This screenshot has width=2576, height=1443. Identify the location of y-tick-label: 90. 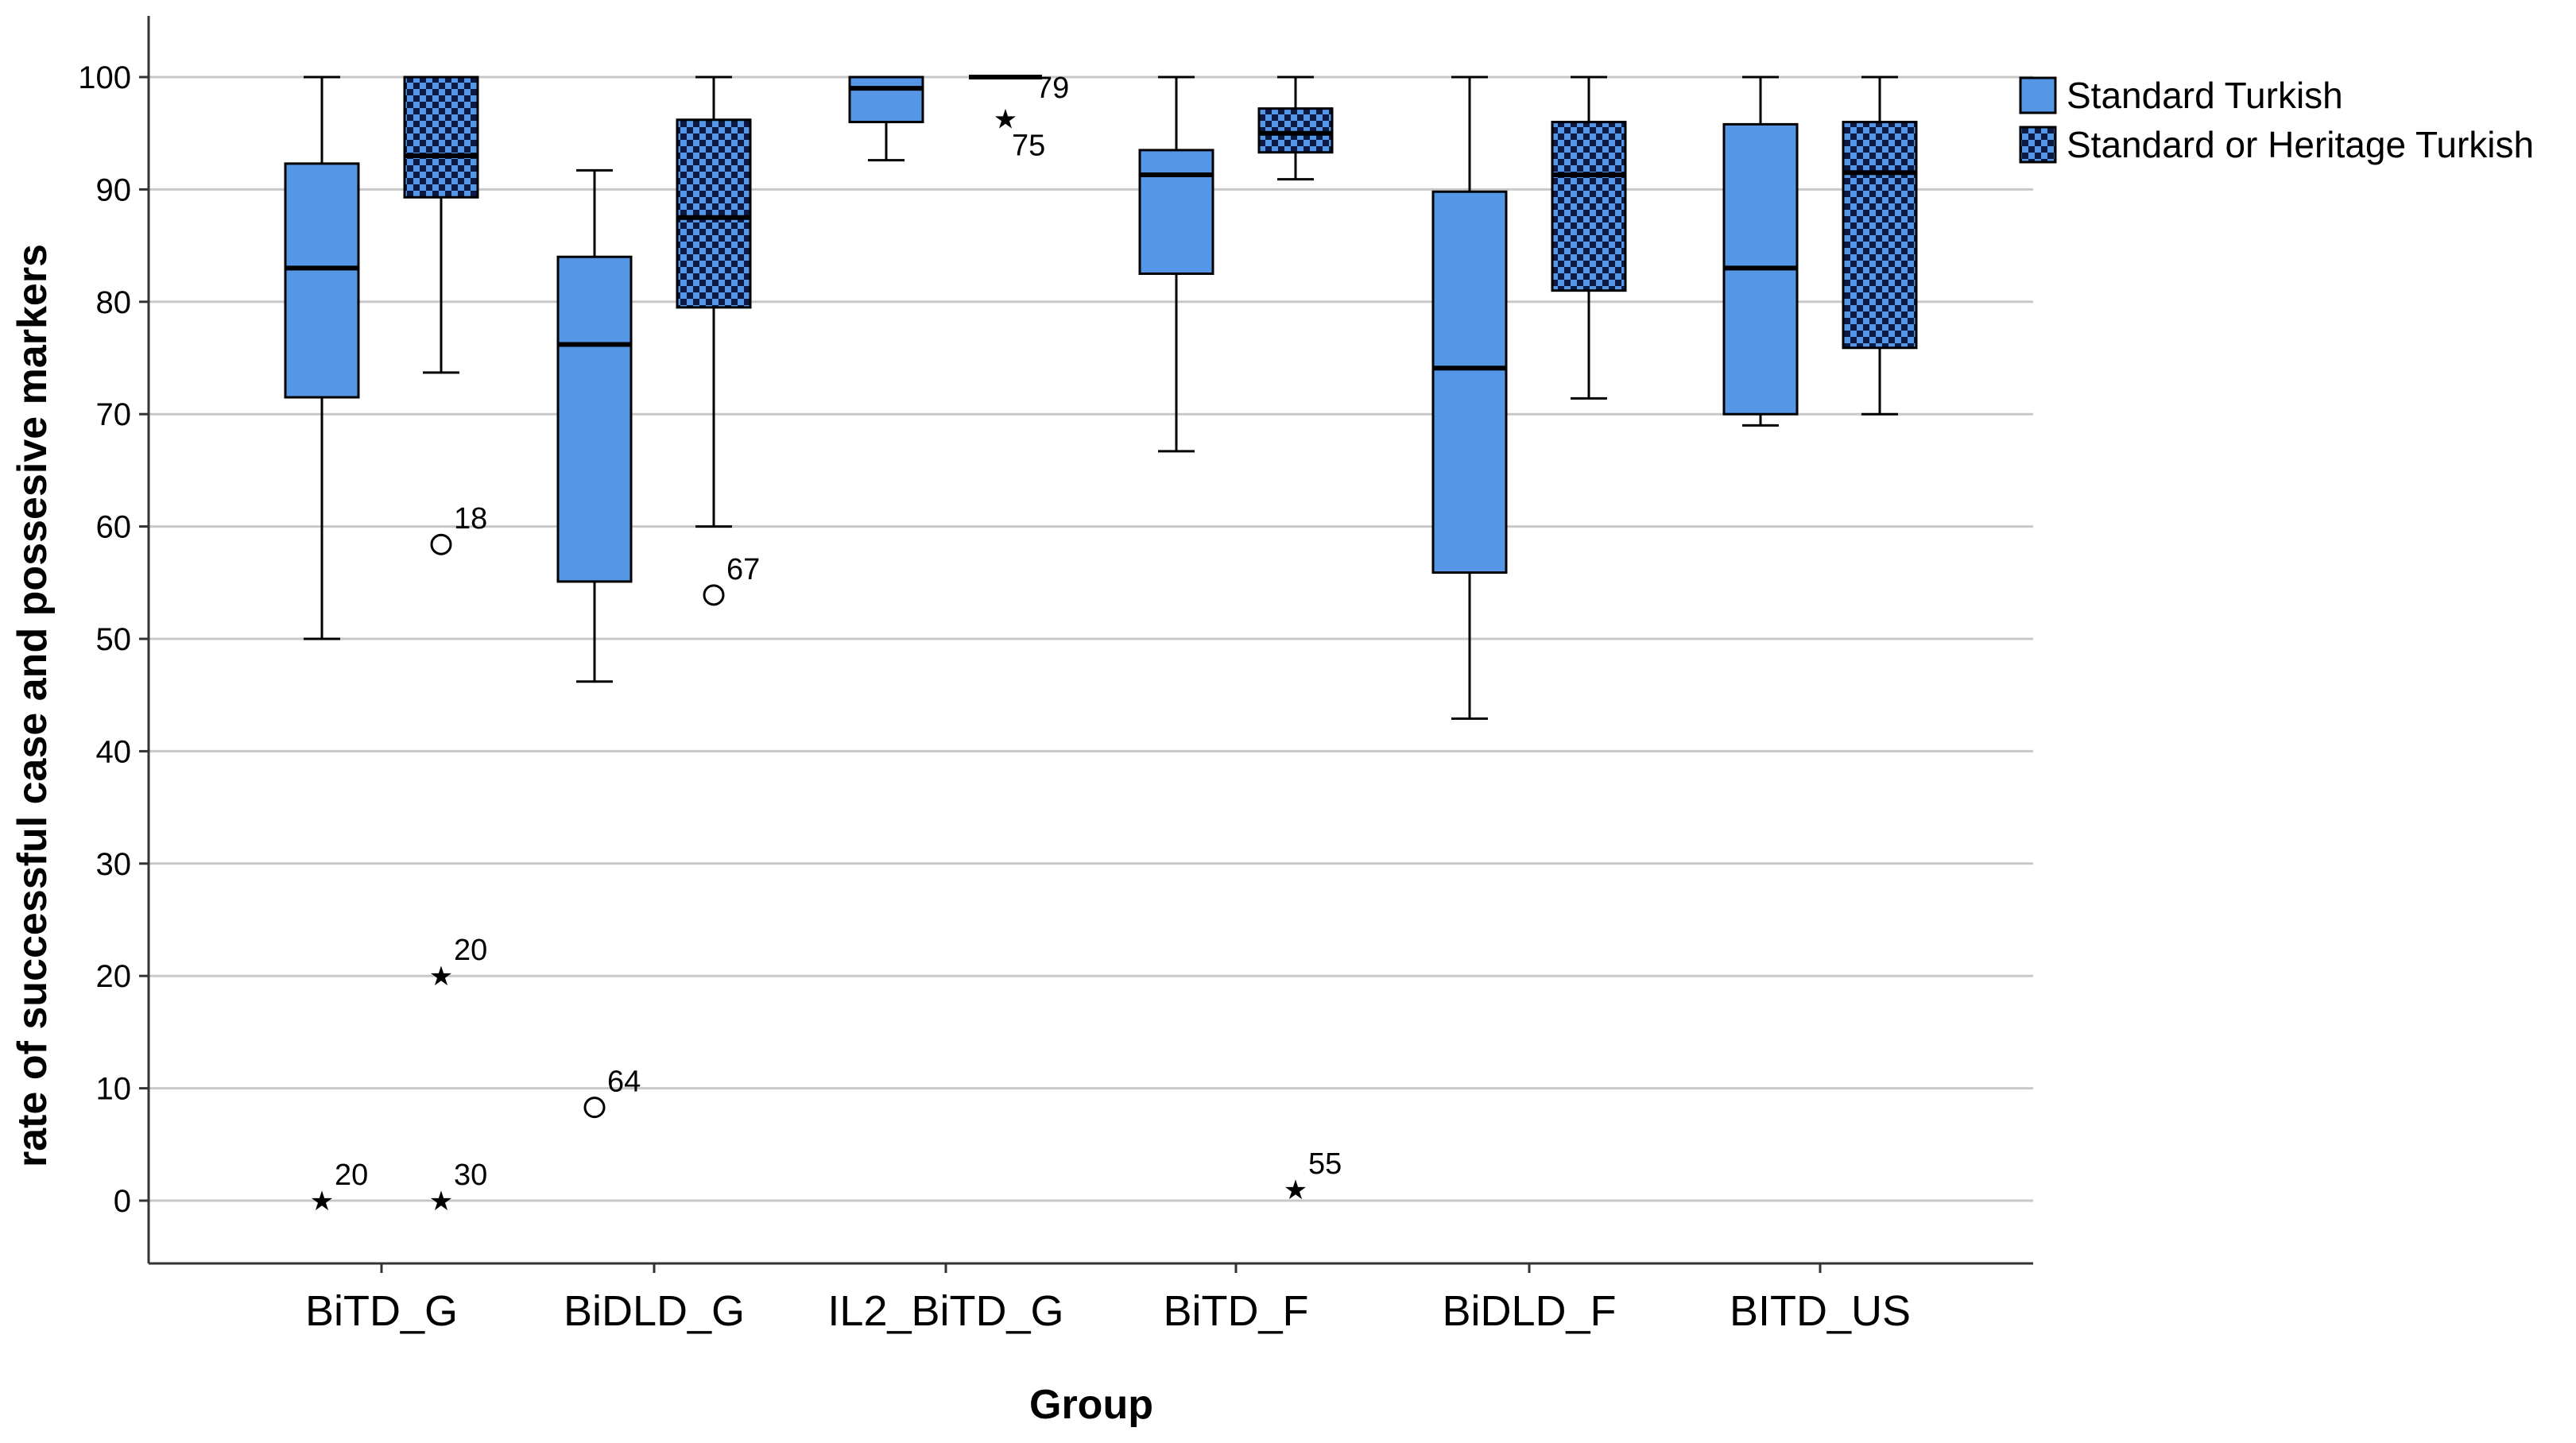
(114, 189).